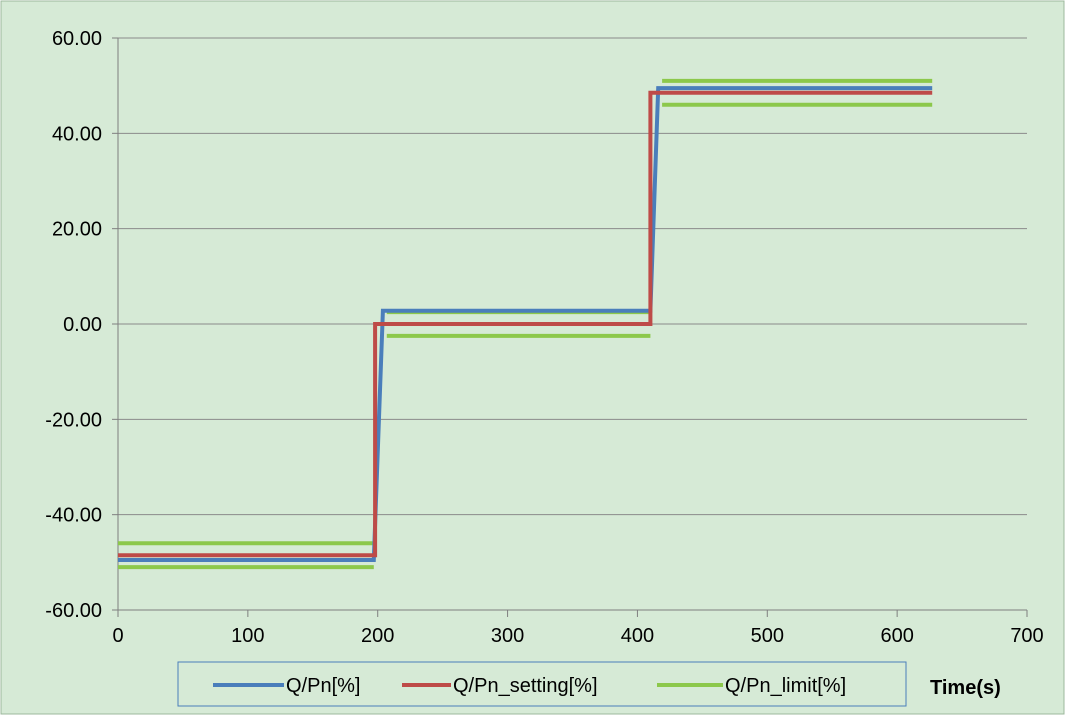 The width and height of the screenshot is (1065, 720). Describe the element at coordinates (323, 686) in the screenshot. I see `legend-label: Q/Pn[%]` at that location.